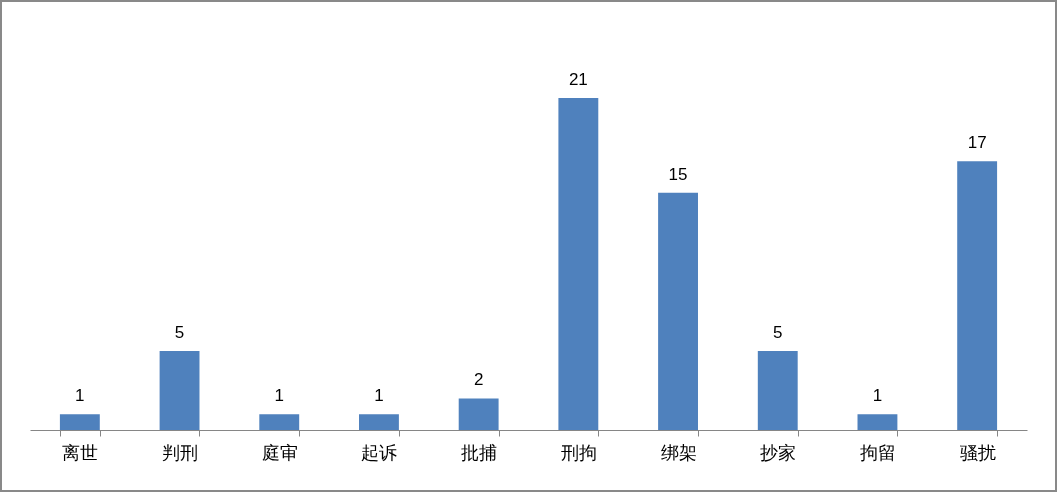 The height and width of the screenshot is (492, 1057). What do you see at coordinates (578, 79) in the screenshot?
I see `data-label: 21` at bounding box center [578, 79].